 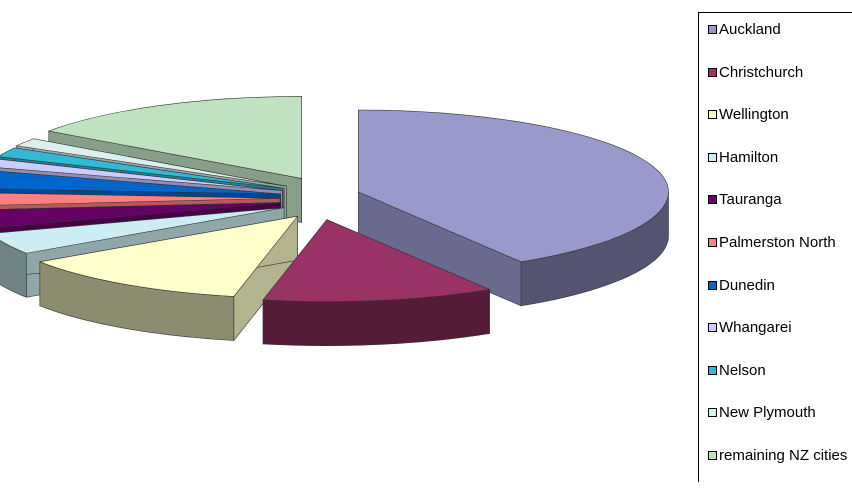 I want to click on legend-item: Nelson, so click(x=780, y=383).